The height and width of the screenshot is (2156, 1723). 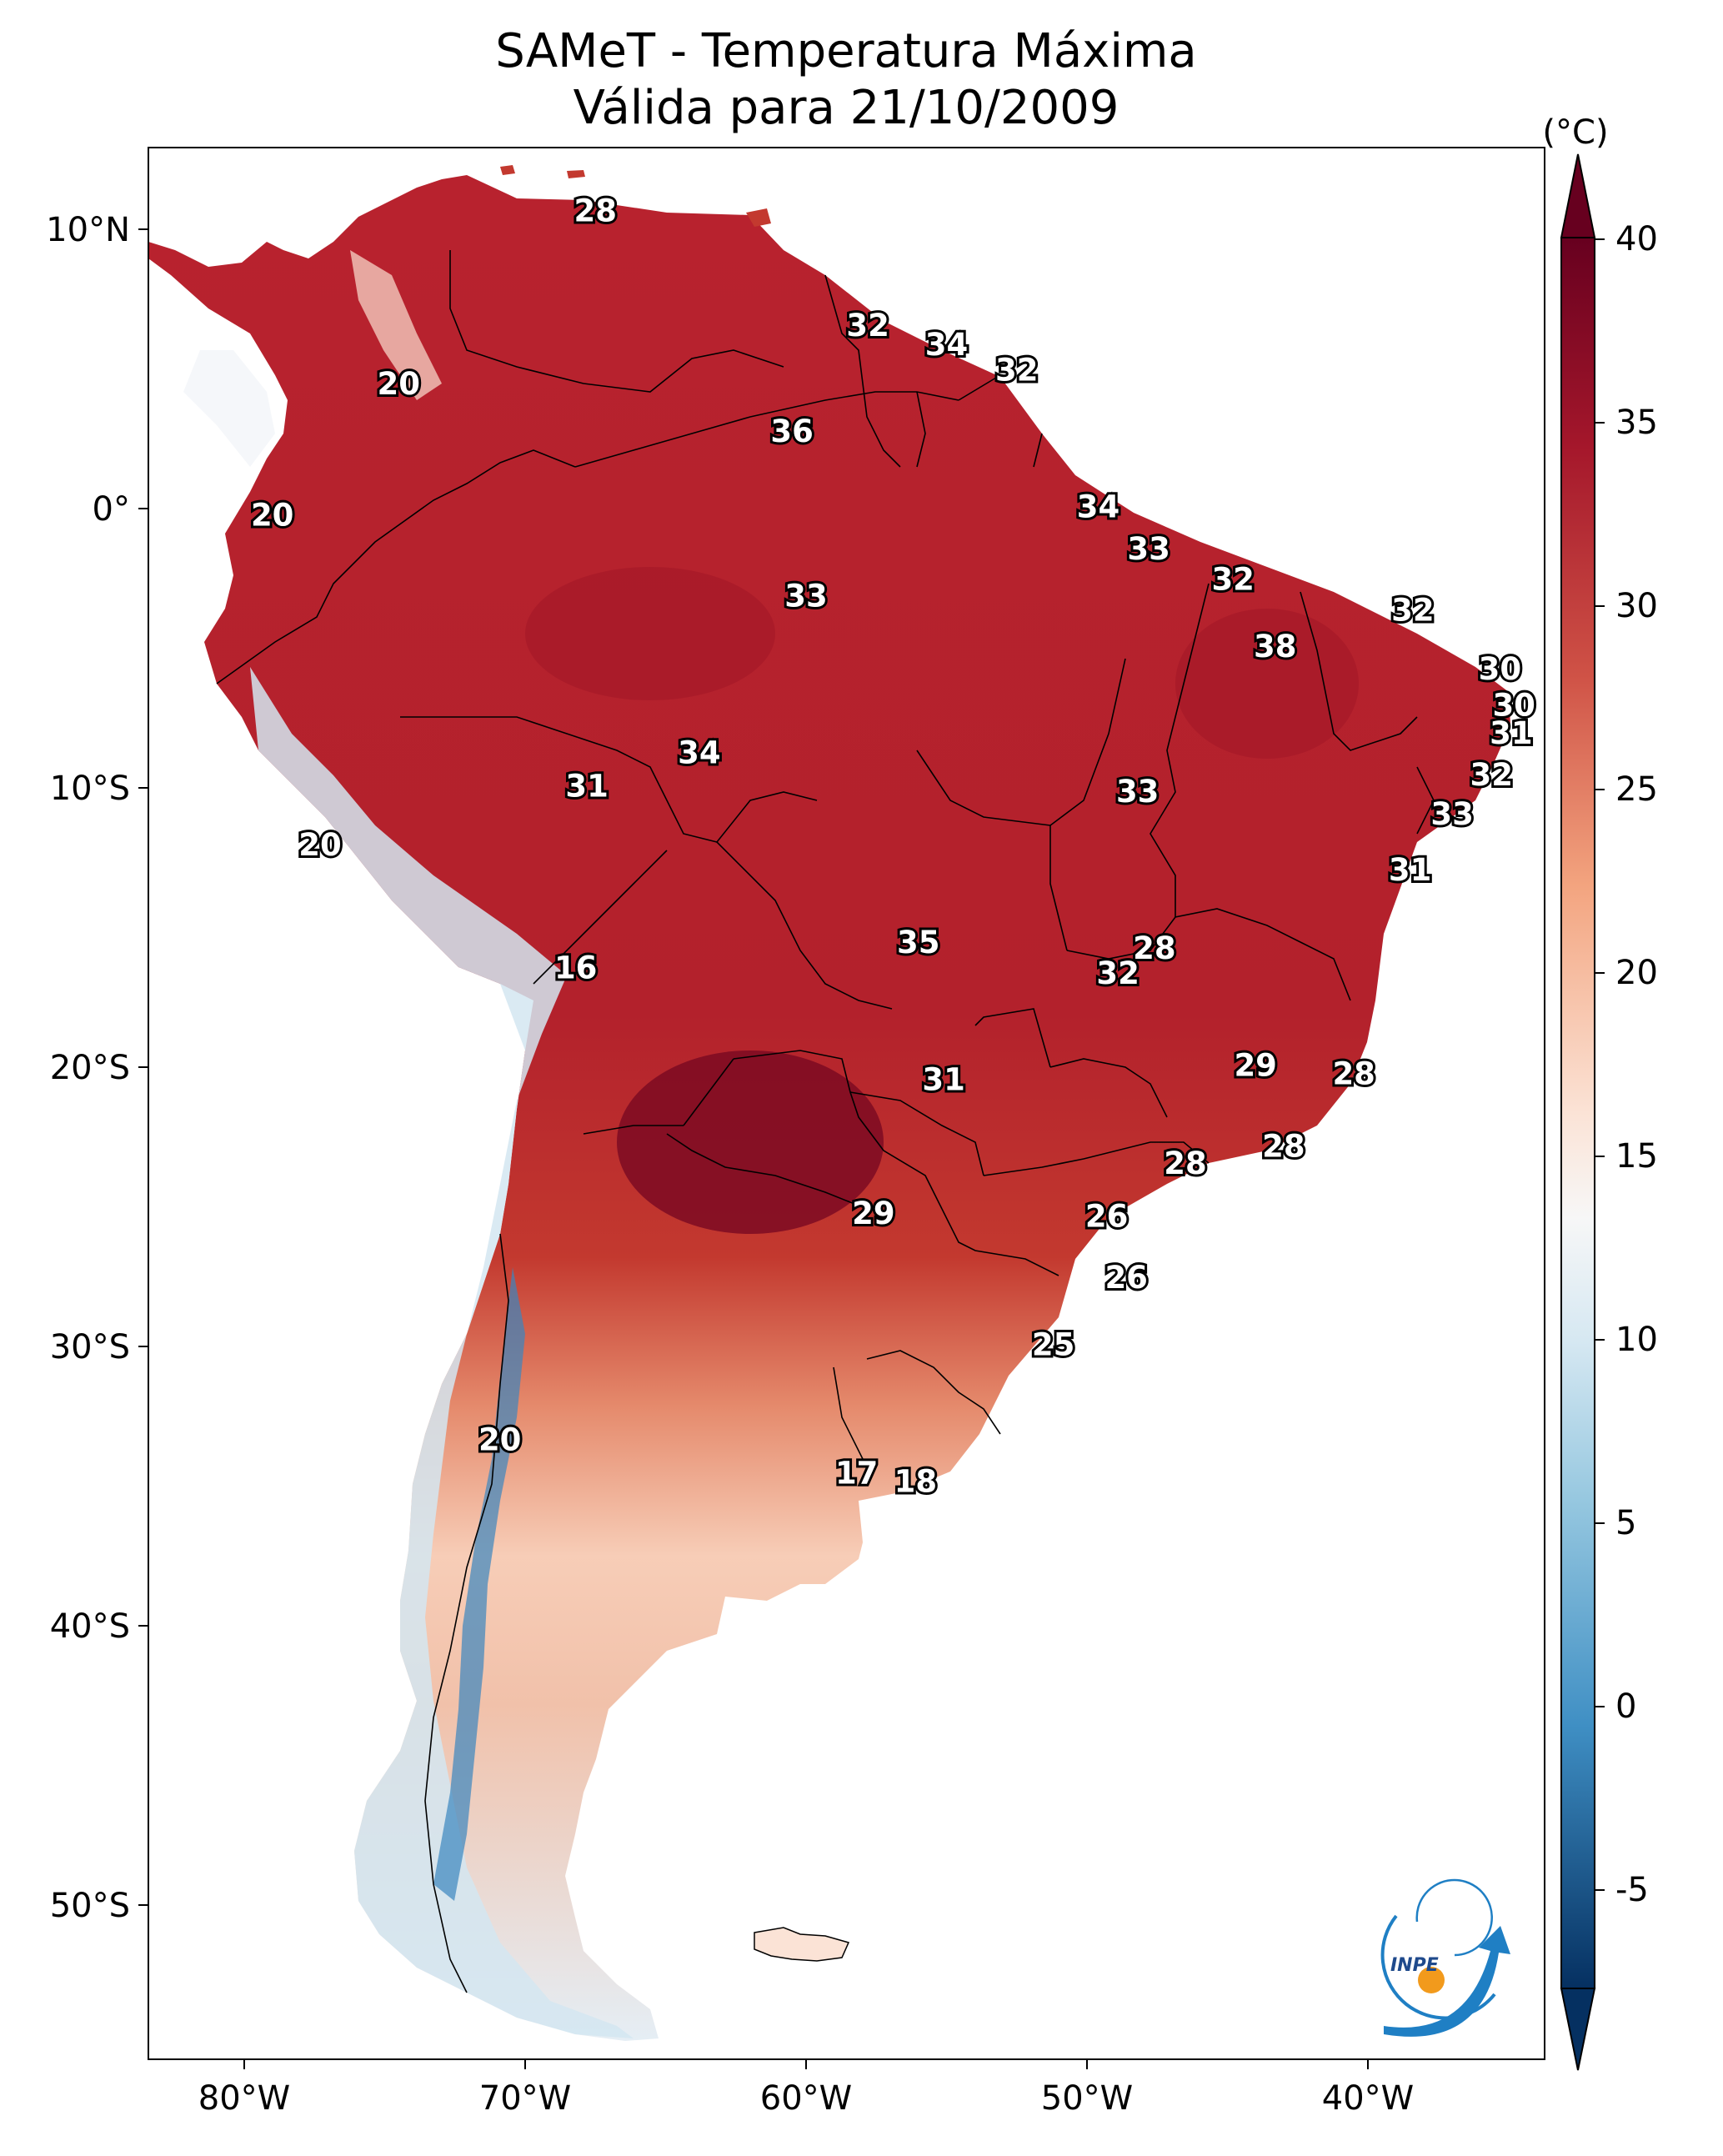 I want to click on colorbar-extend-min, so click(x=1578, y=2029).